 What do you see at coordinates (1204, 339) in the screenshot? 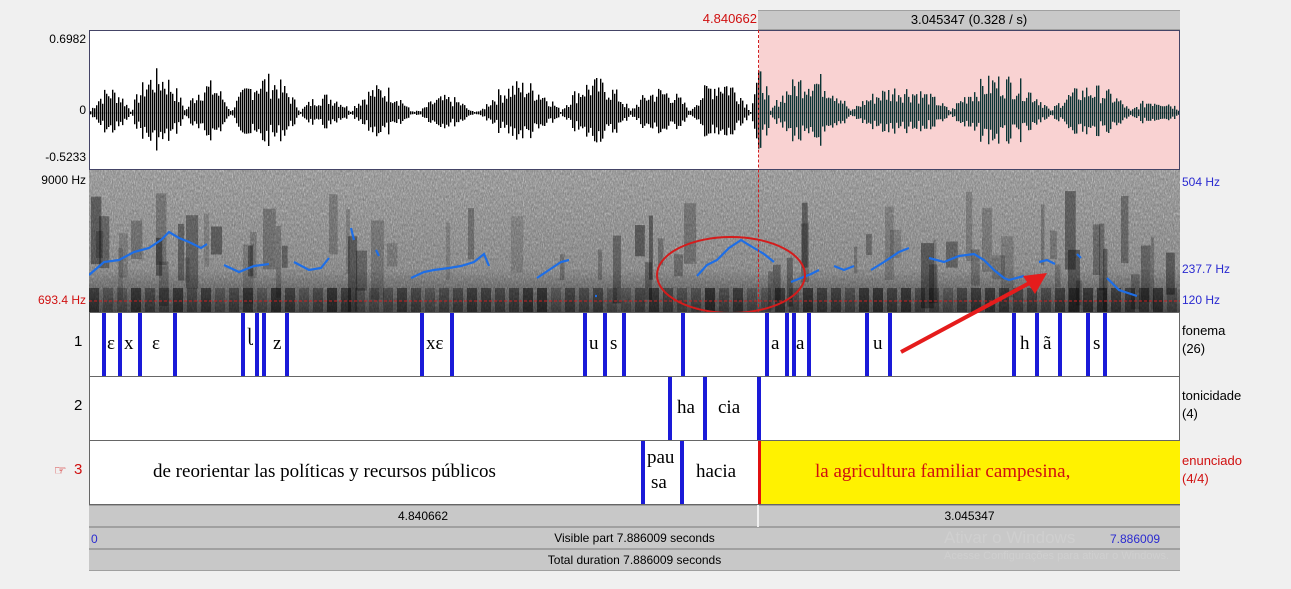
I see `tier-name-1: fonema (26)` at bounding box center [1204, 339].